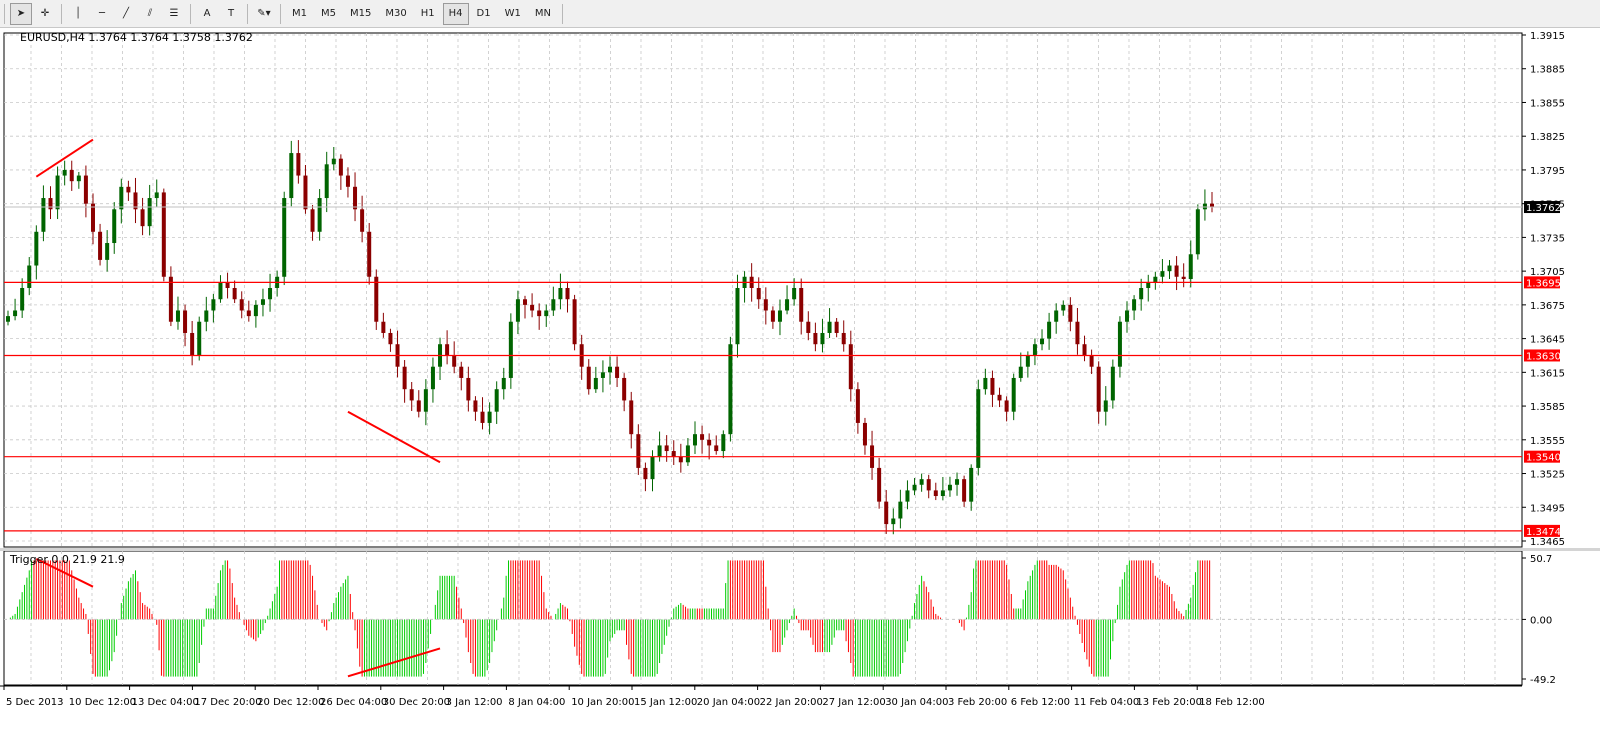  What do you see at coordinates (427, 13) in the screenshot?
I see `timeframe-h1-button: H1` at bounding box center [427, 13].